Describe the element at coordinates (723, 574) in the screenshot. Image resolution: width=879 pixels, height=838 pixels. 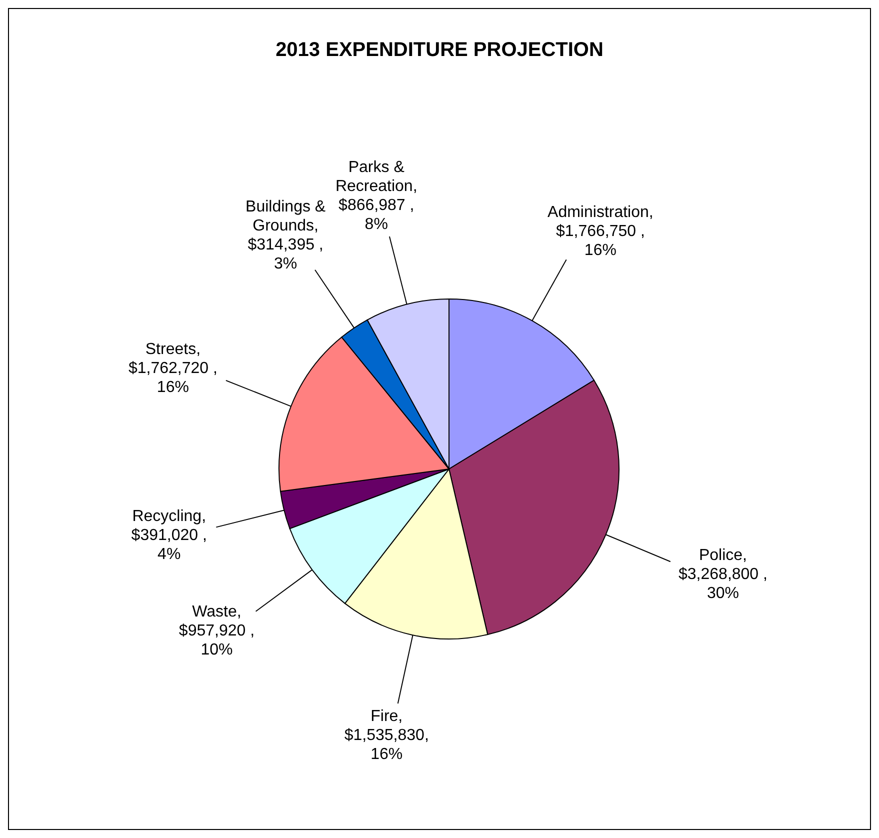
I see `slice-label: Police, $3,268,800 , 30%` at that location.